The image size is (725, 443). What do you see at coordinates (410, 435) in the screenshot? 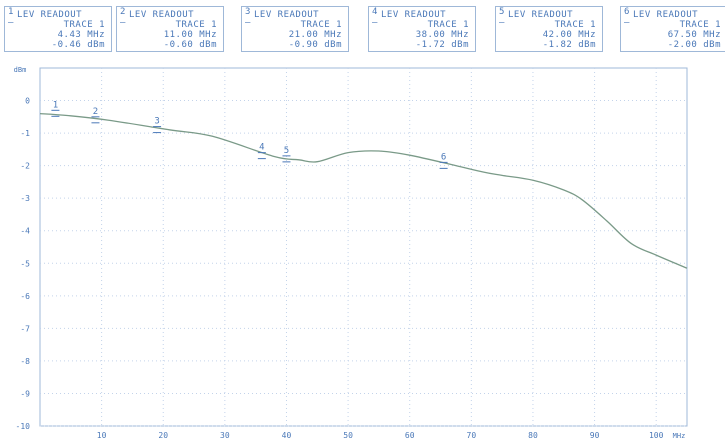
I see `x-tick-label: 60` at bounding box center [410, 435].